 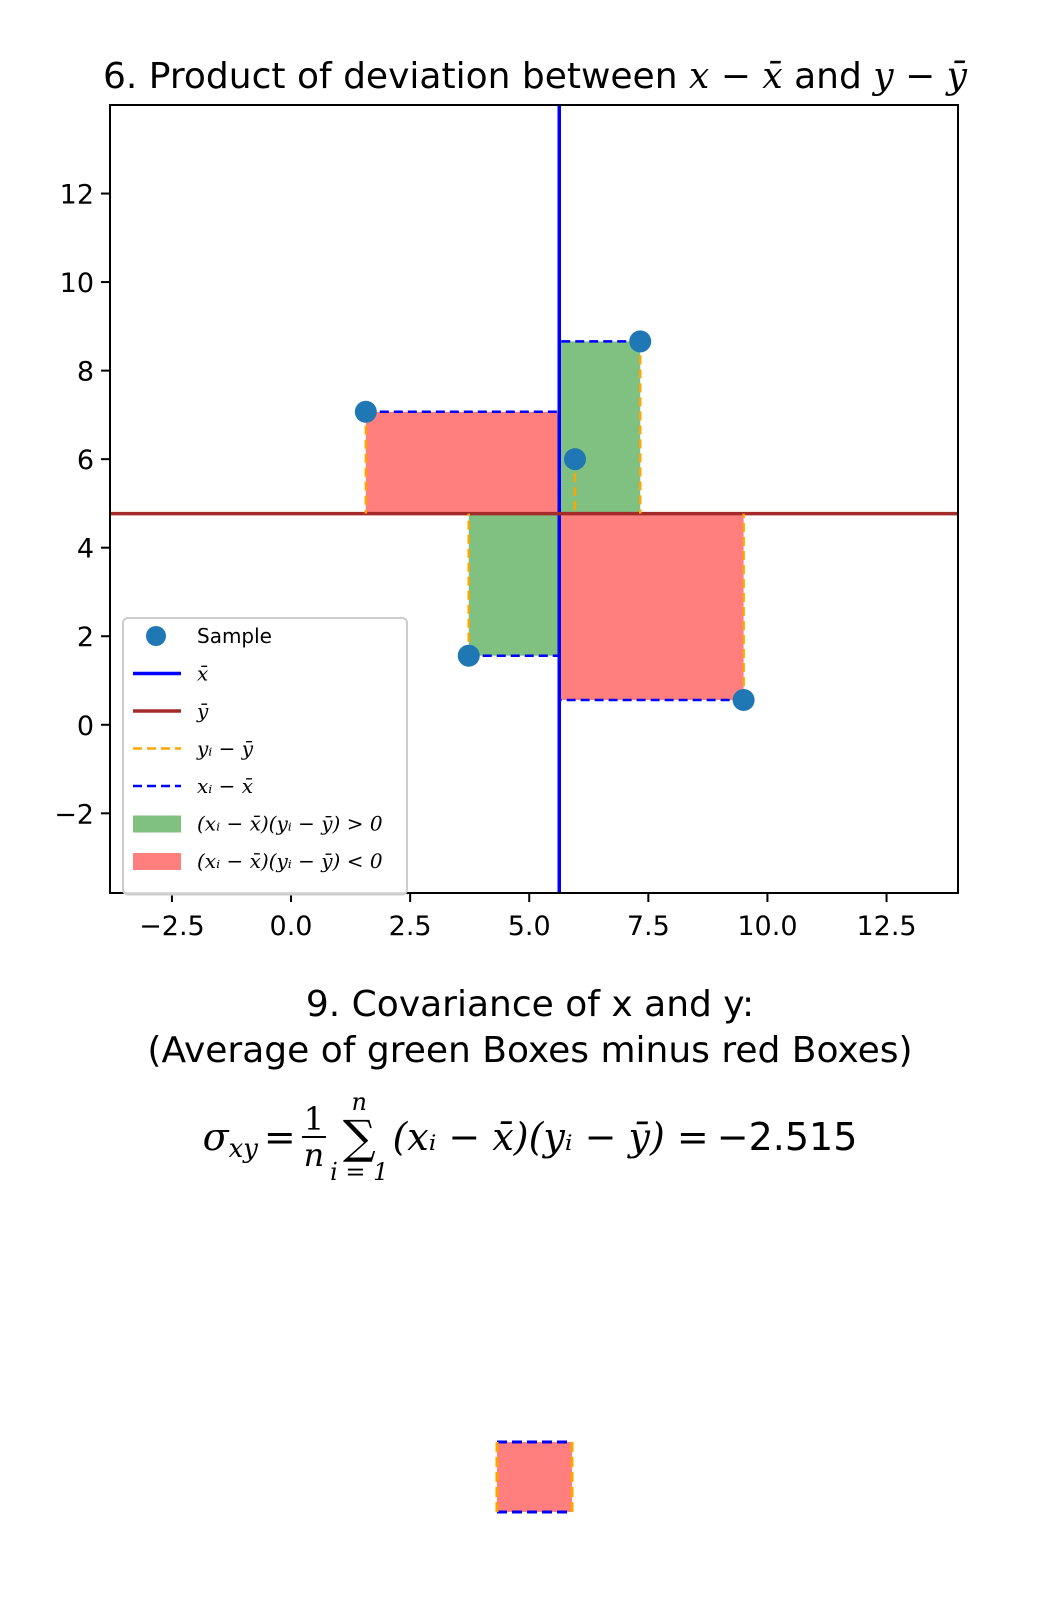 I want to click on covariance-title-line1: 9. Covariance of x and y:, so click(x=530, y=1004).